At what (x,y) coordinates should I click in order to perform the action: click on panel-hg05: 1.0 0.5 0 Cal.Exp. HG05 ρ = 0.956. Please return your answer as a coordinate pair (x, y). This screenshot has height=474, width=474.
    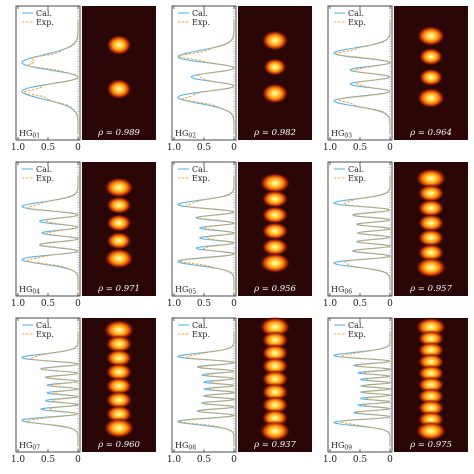
    Looking at the image, I should click on (239, 235).